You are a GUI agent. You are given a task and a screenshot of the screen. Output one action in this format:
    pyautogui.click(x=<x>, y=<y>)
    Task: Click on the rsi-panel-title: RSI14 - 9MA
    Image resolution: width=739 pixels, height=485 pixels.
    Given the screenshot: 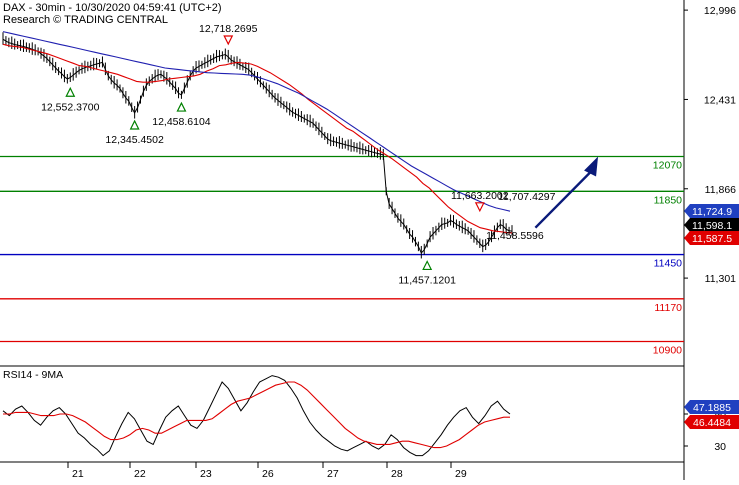 What is the action you would take?
    pyautogui.click(x=33, y=375)
    